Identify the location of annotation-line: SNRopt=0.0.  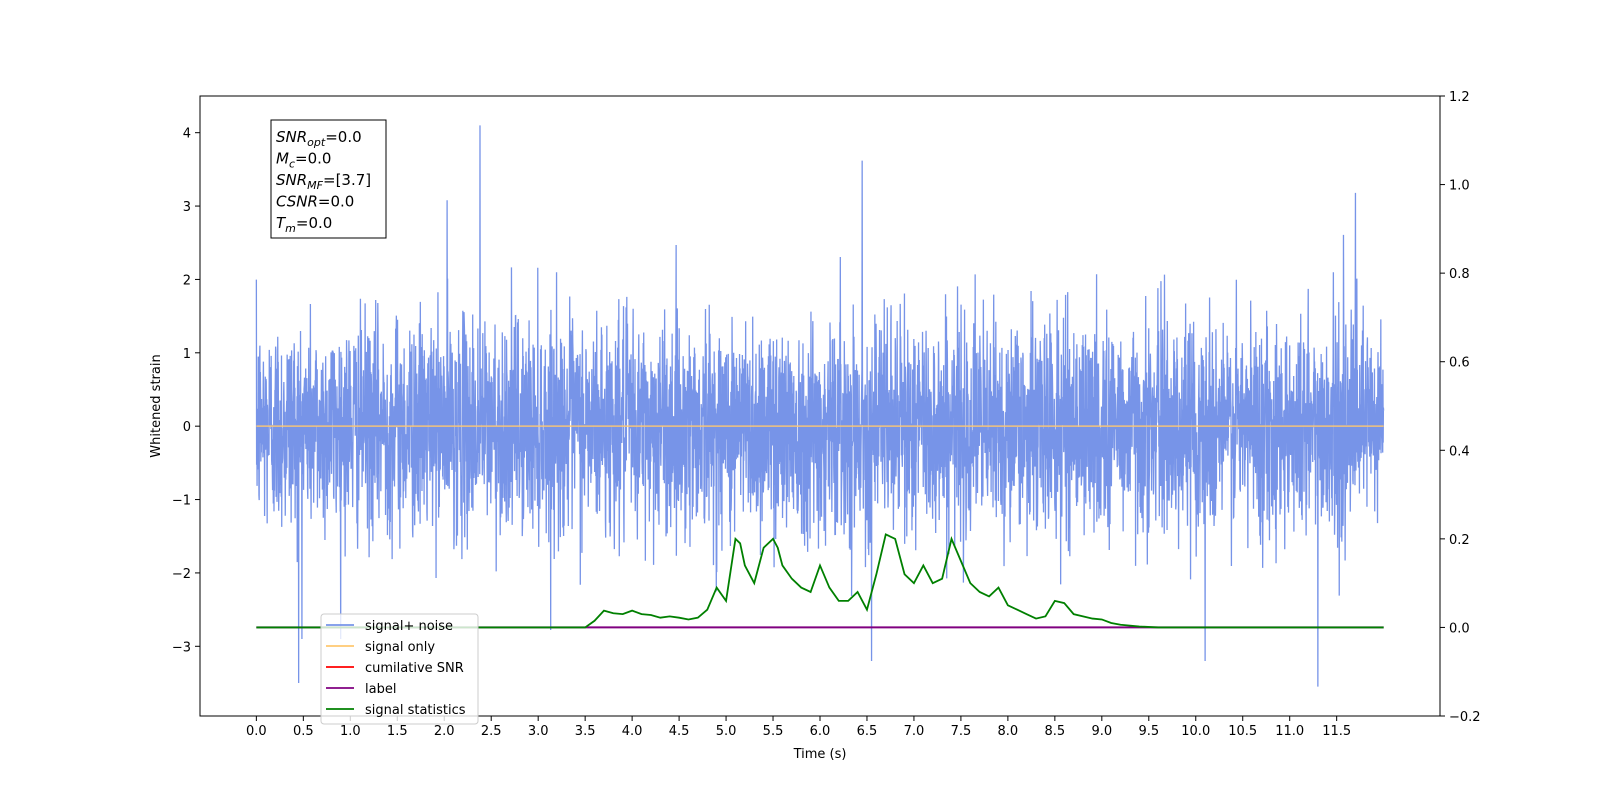
(319, 138).